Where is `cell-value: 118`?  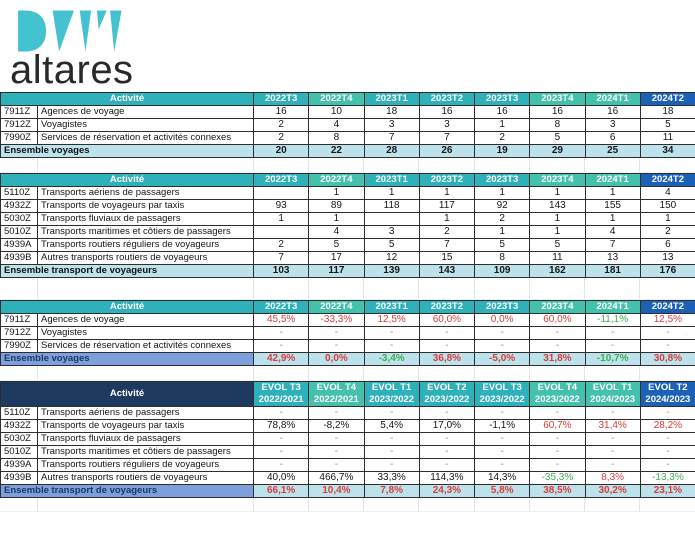 cell-value: 118 is located at coordinates (391, 206).